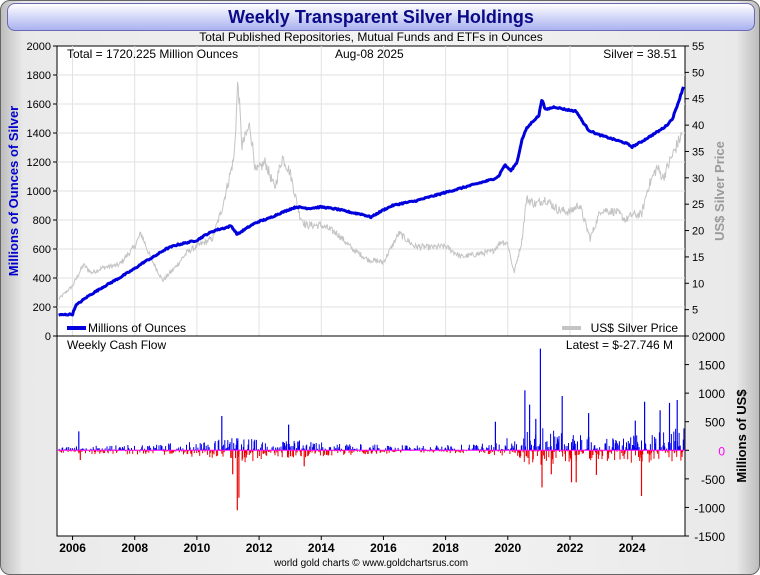 This screenshot has height=575, width=760. I want to click on right-tick-label: 15, so click(698, 258).